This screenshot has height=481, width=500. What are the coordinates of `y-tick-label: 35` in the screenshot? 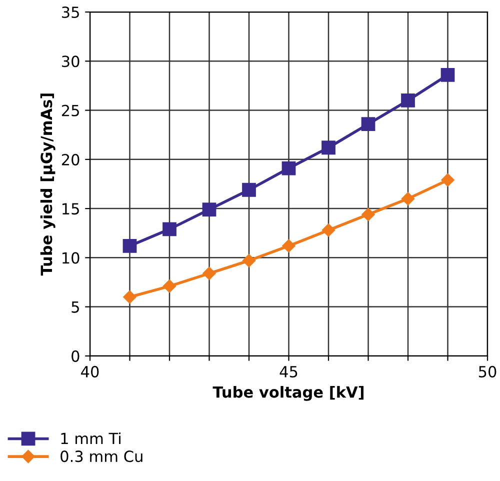 It's located at (70, 12).